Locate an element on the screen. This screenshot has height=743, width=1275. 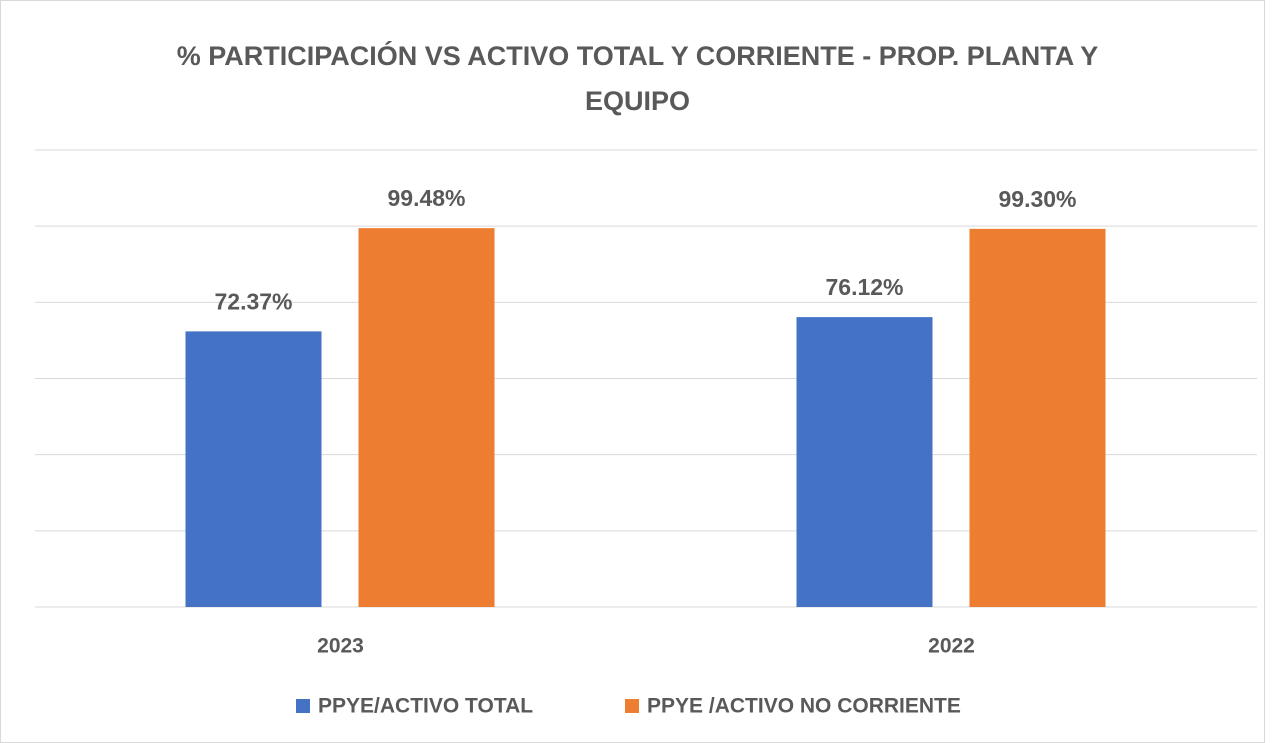
data-label: 99.30% is located at coordinates (1037, 199).